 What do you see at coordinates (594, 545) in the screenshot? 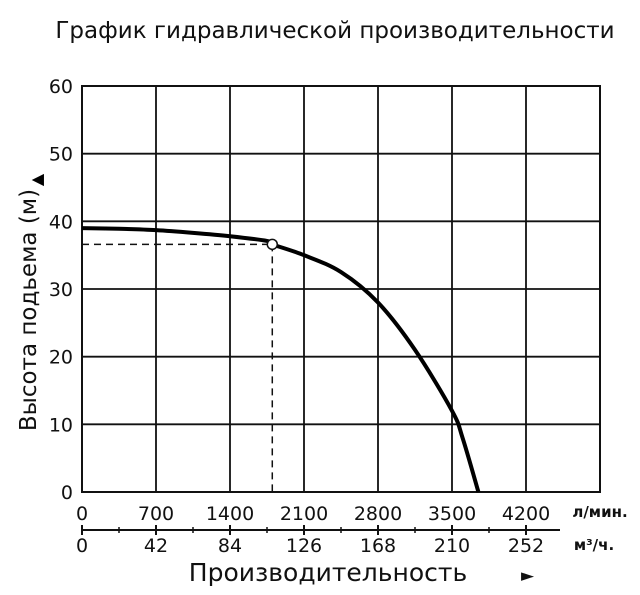
I see `x-unit-secondary: м³/ч.` at bounding box center [594, 545].